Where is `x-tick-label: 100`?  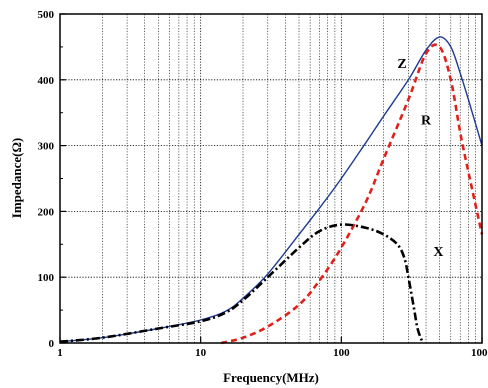 x-tick-label: 100 is located at coordinates (341, 353).